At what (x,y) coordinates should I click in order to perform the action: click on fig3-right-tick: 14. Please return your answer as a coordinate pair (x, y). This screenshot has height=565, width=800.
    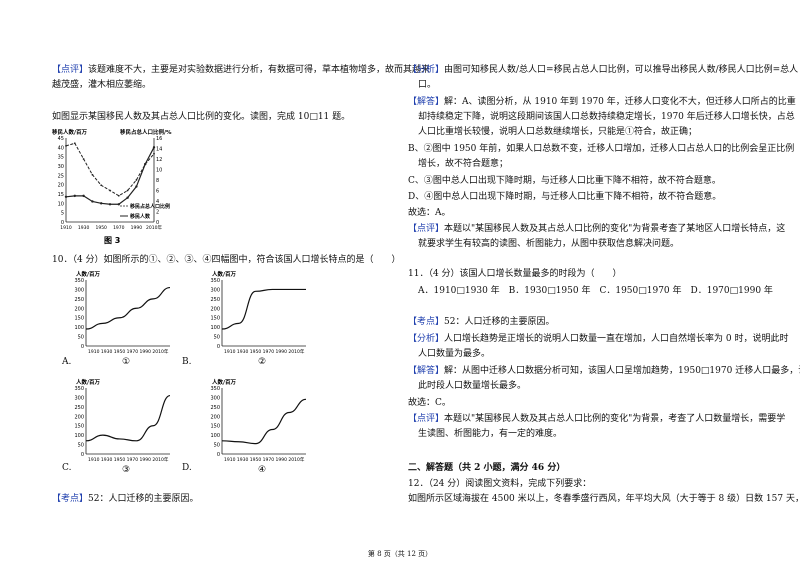
    Looking at the image, I should click on (159, 150).